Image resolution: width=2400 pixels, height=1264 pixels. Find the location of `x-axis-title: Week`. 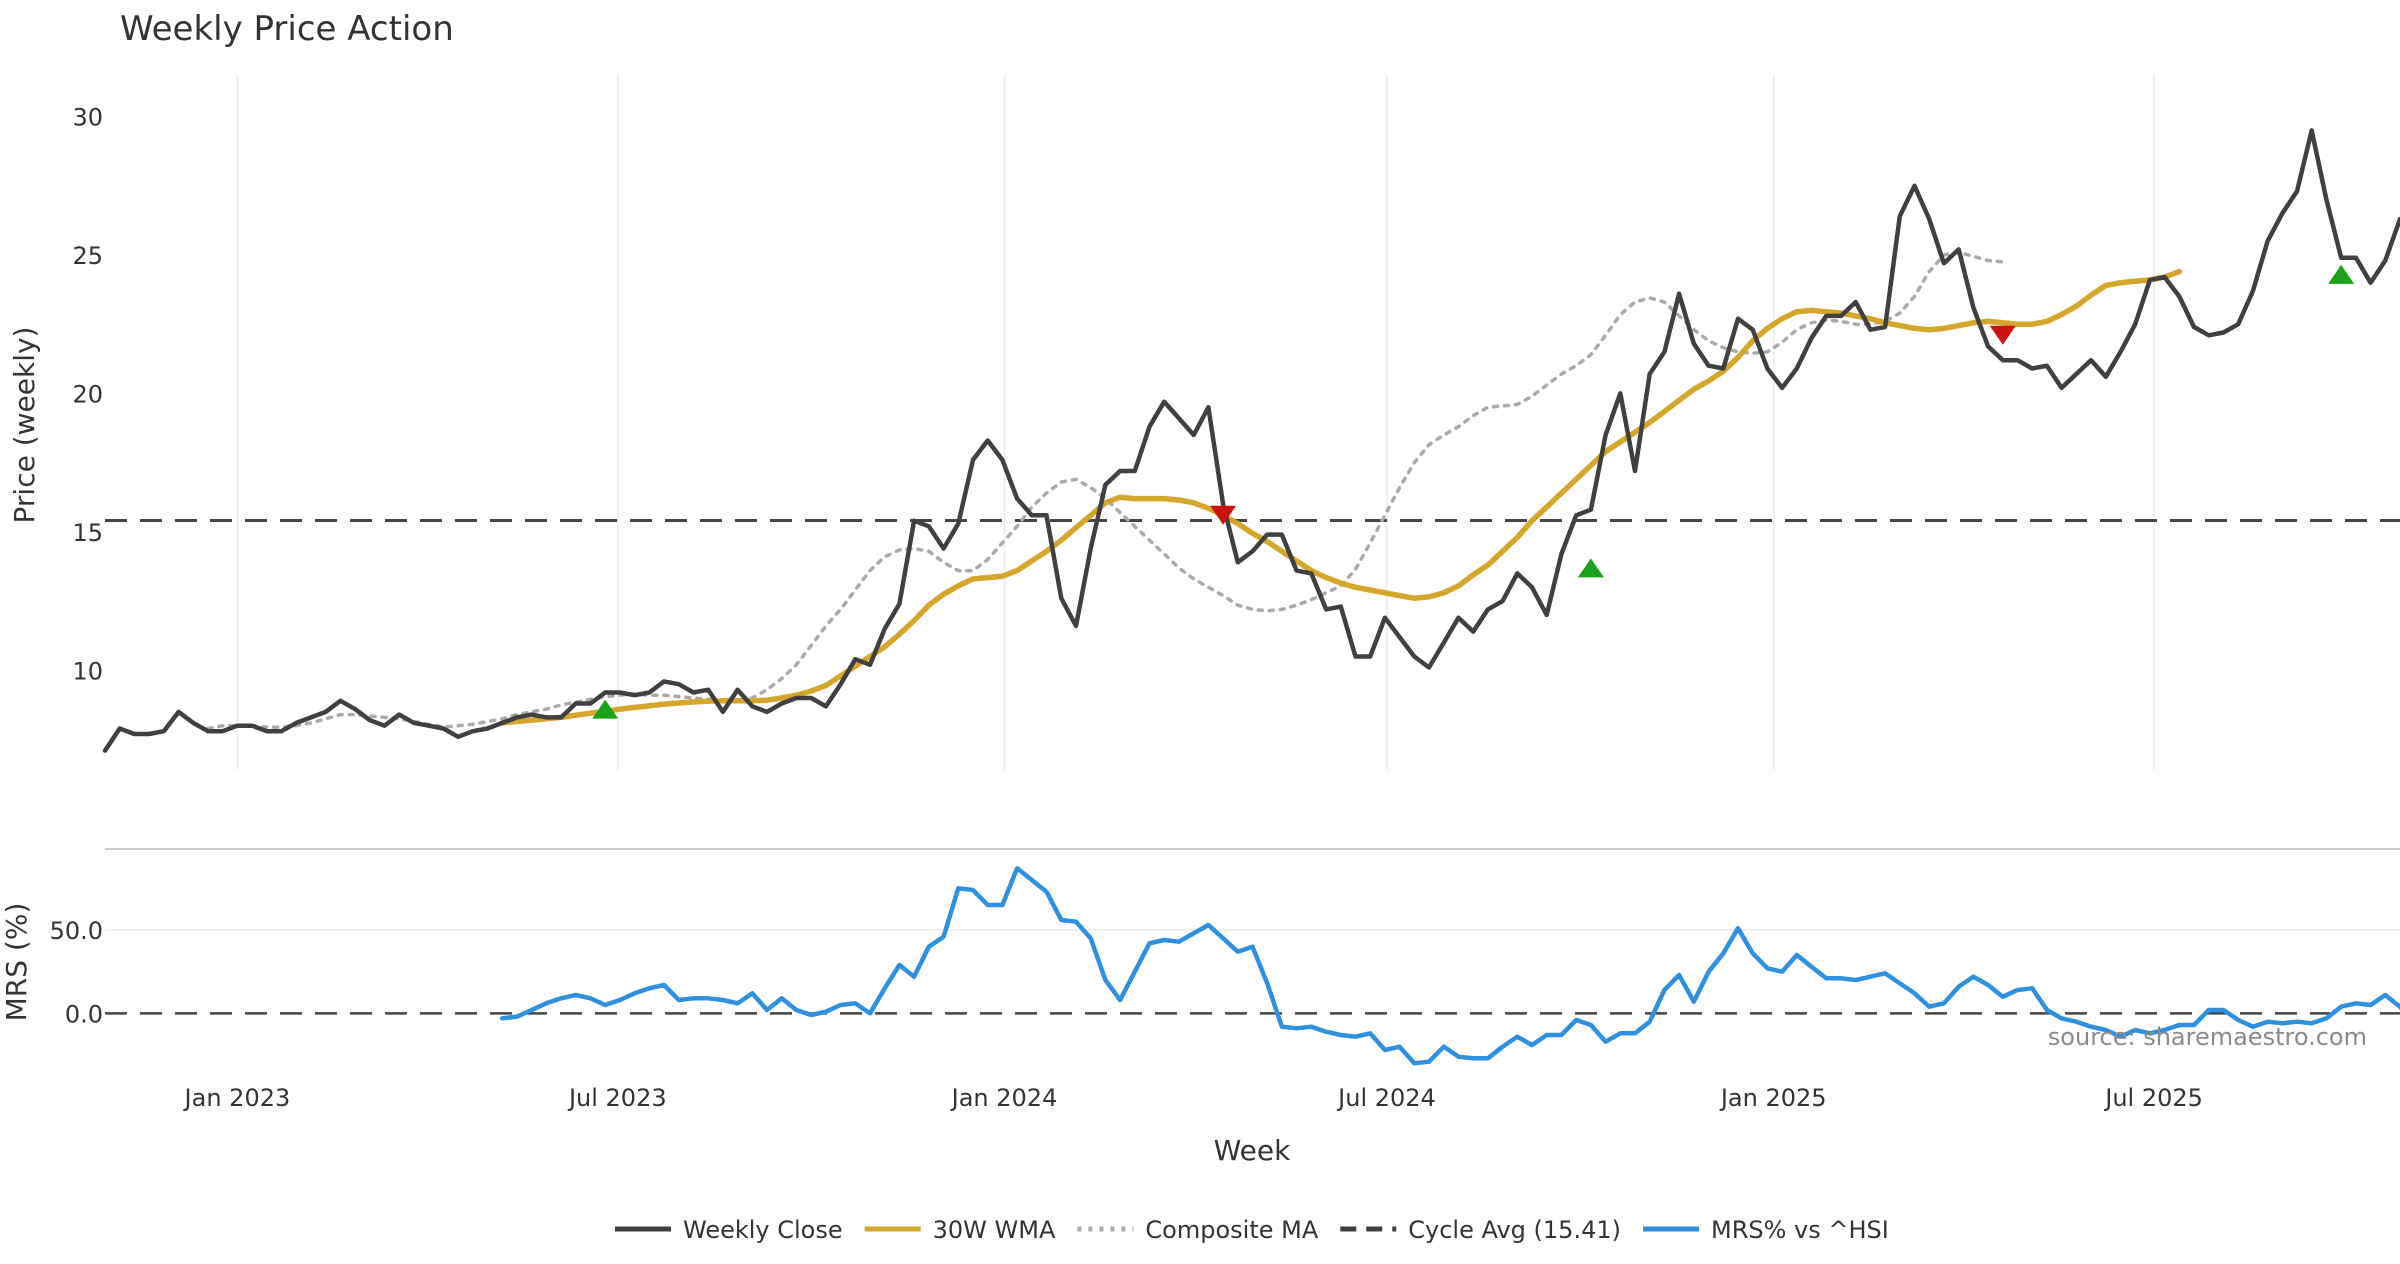

x-axis-title: Week is located at coordinates (1252, 1150).